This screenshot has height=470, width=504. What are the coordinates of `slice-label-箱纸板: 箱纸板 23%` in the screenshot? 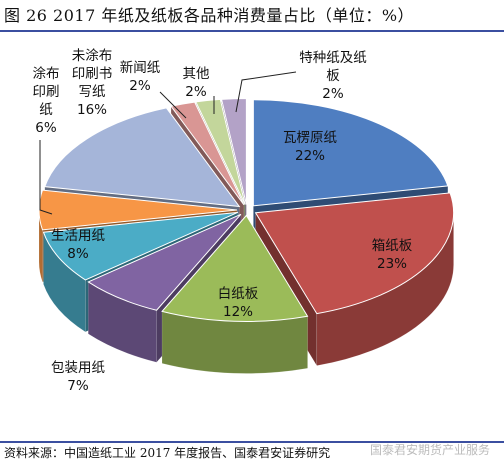 It's located at (392, 255).